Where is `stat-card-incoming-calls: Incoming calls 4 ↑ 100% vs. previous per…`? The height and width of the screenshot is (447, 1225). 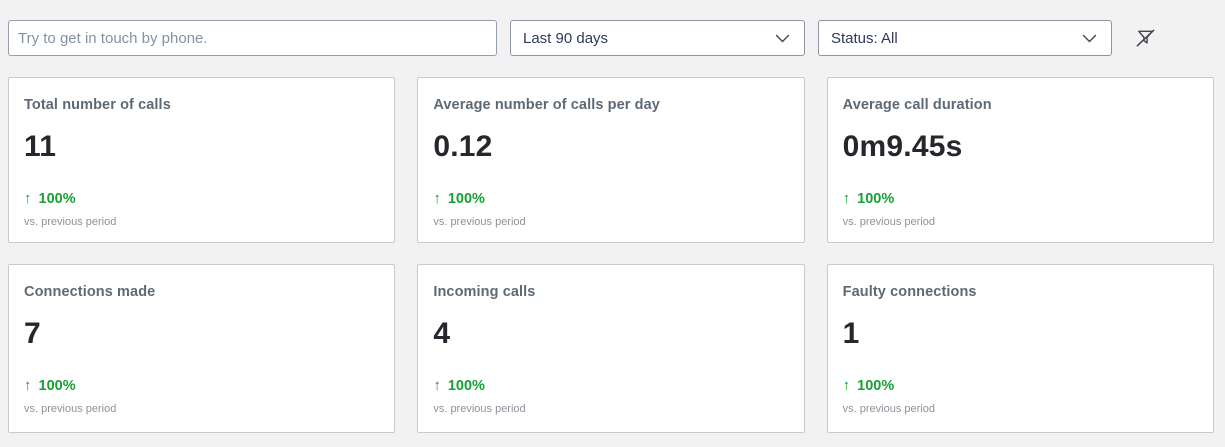
stat-card-incoming-calls: Incoming calls 4 ↑ 100% vs. previous per… is located at coordinates (611, 348).